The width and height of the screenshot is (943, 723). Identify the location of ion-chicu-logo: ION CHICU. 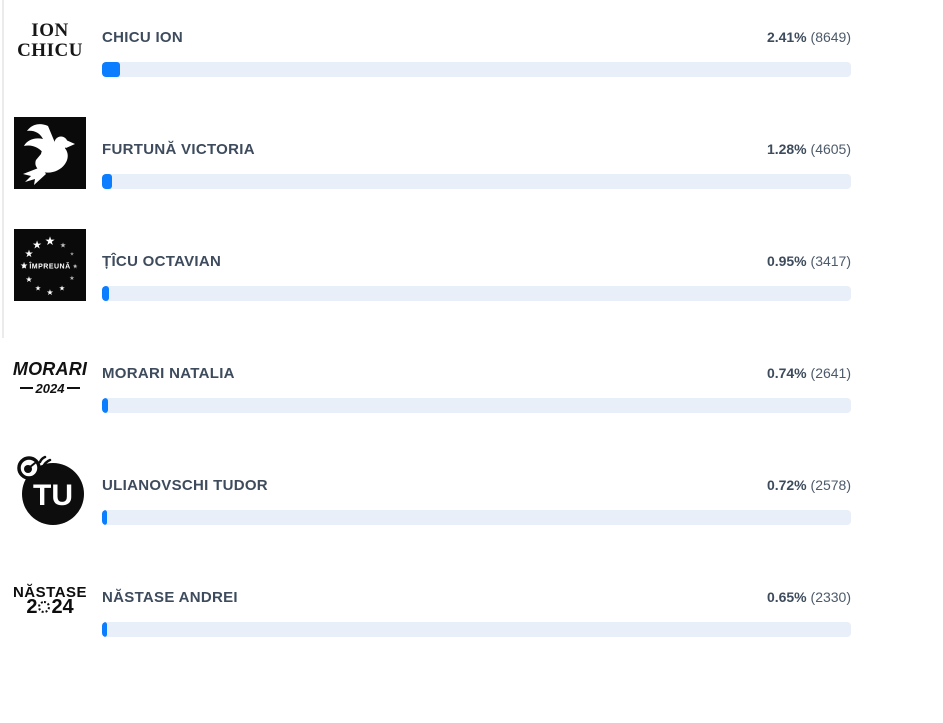
(50, 41).